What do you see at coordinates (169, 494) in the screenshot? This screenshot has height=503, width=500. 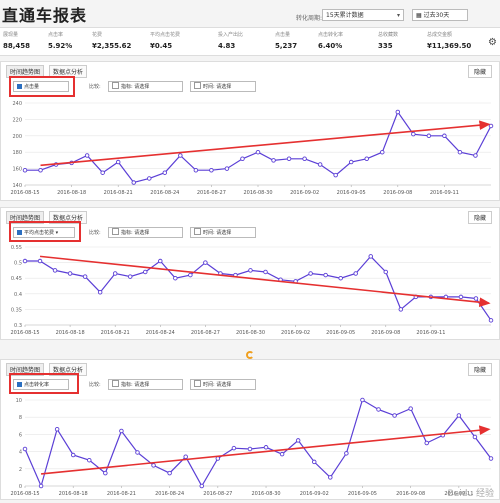 I see `x-tick-label: 2016-08-24` at bounding box center [169, 494].